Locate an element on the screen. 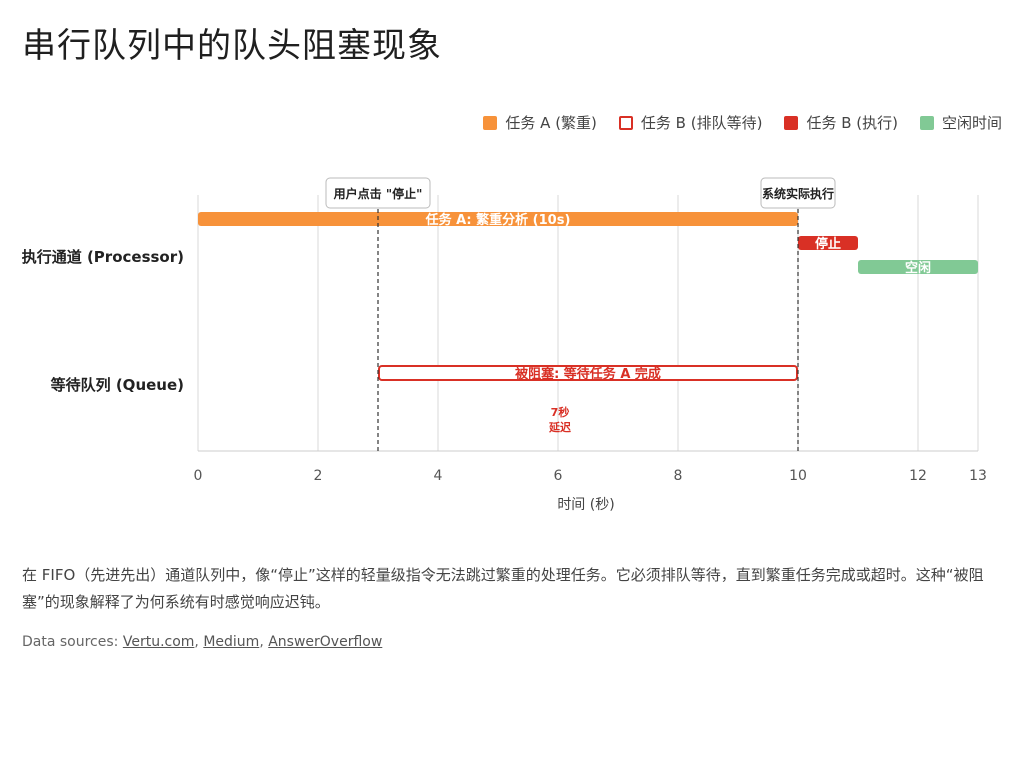 The height and width of the screenshot is (768, 1024). row-label: 执行通道 (Processor) is located at coordinates (103, 257).